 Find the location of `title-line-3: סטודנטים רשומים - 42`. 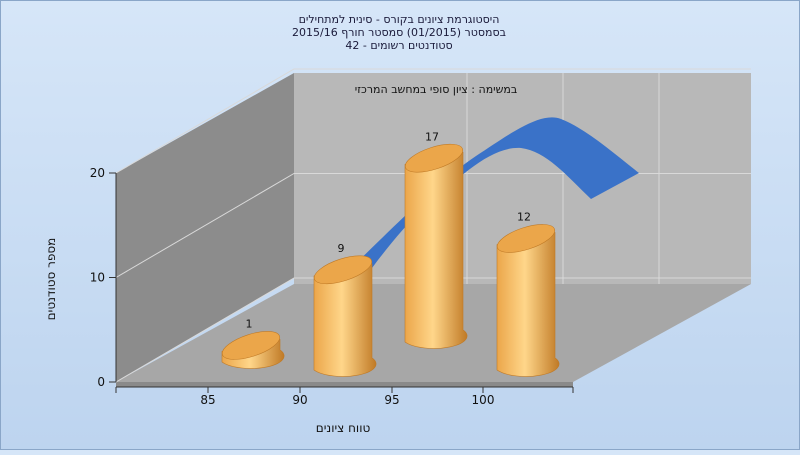

title-line-3: סטודנטים רשומים - 42 is located at coordinates (398, 45).